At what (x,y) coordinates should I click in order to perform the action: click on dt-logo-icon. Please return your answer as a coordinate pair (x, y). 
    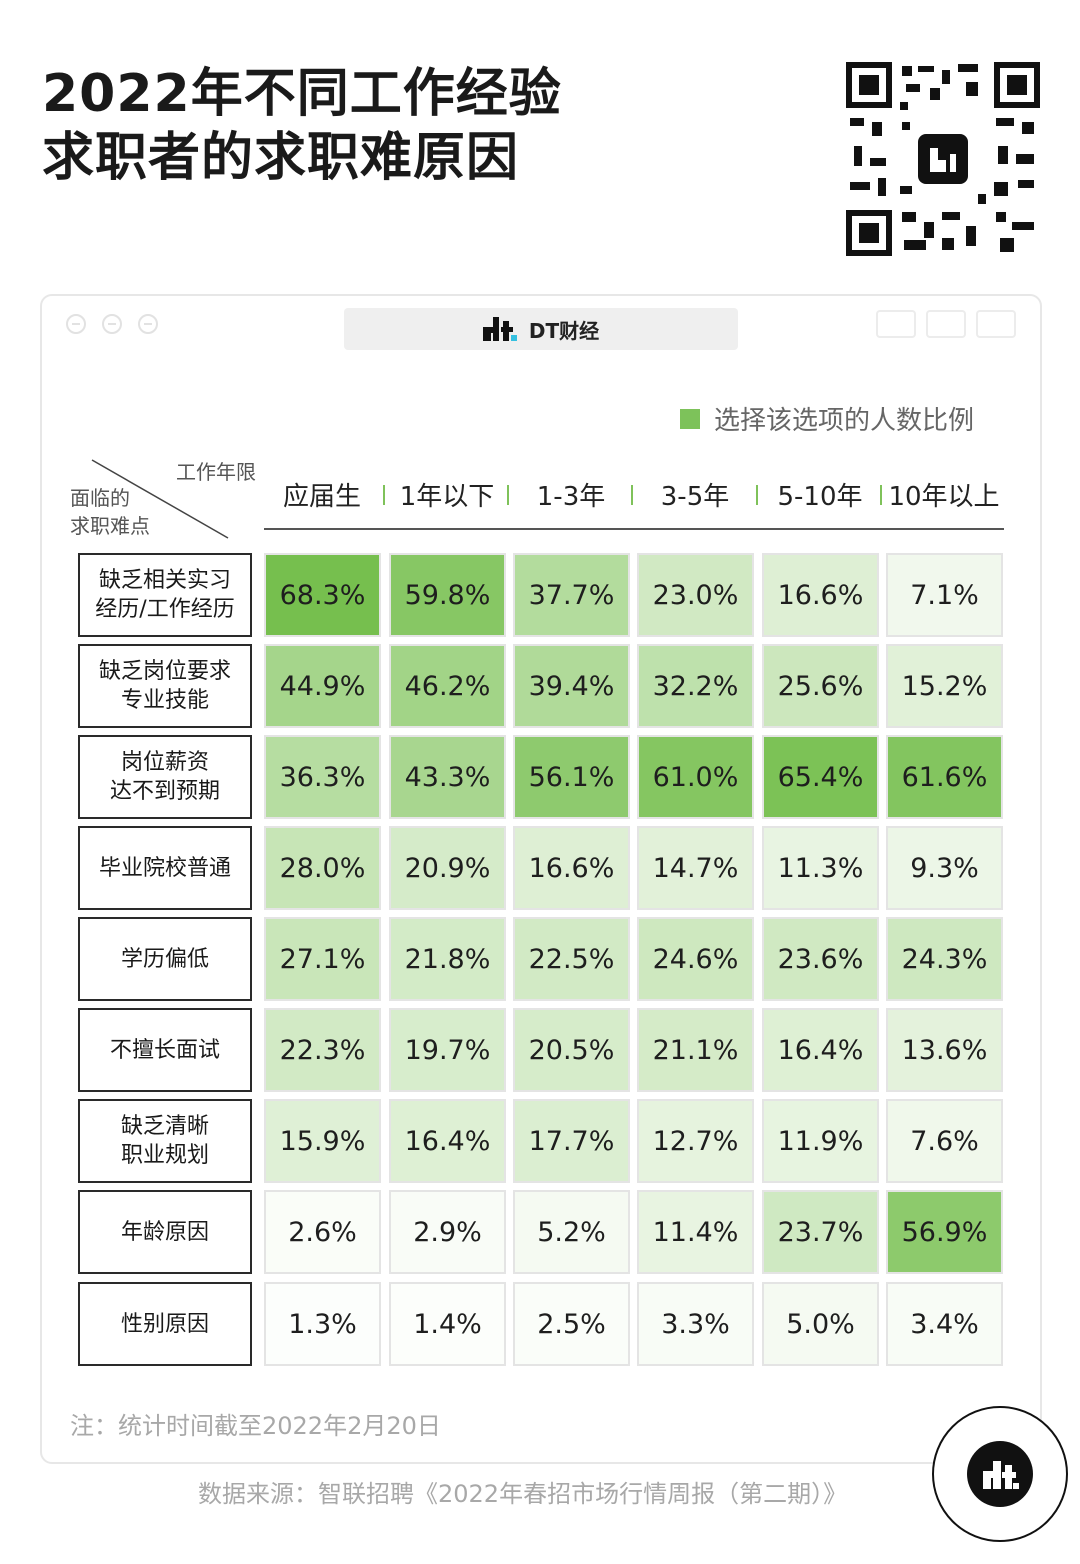
    Looking at the image, I should click on (499, 329).